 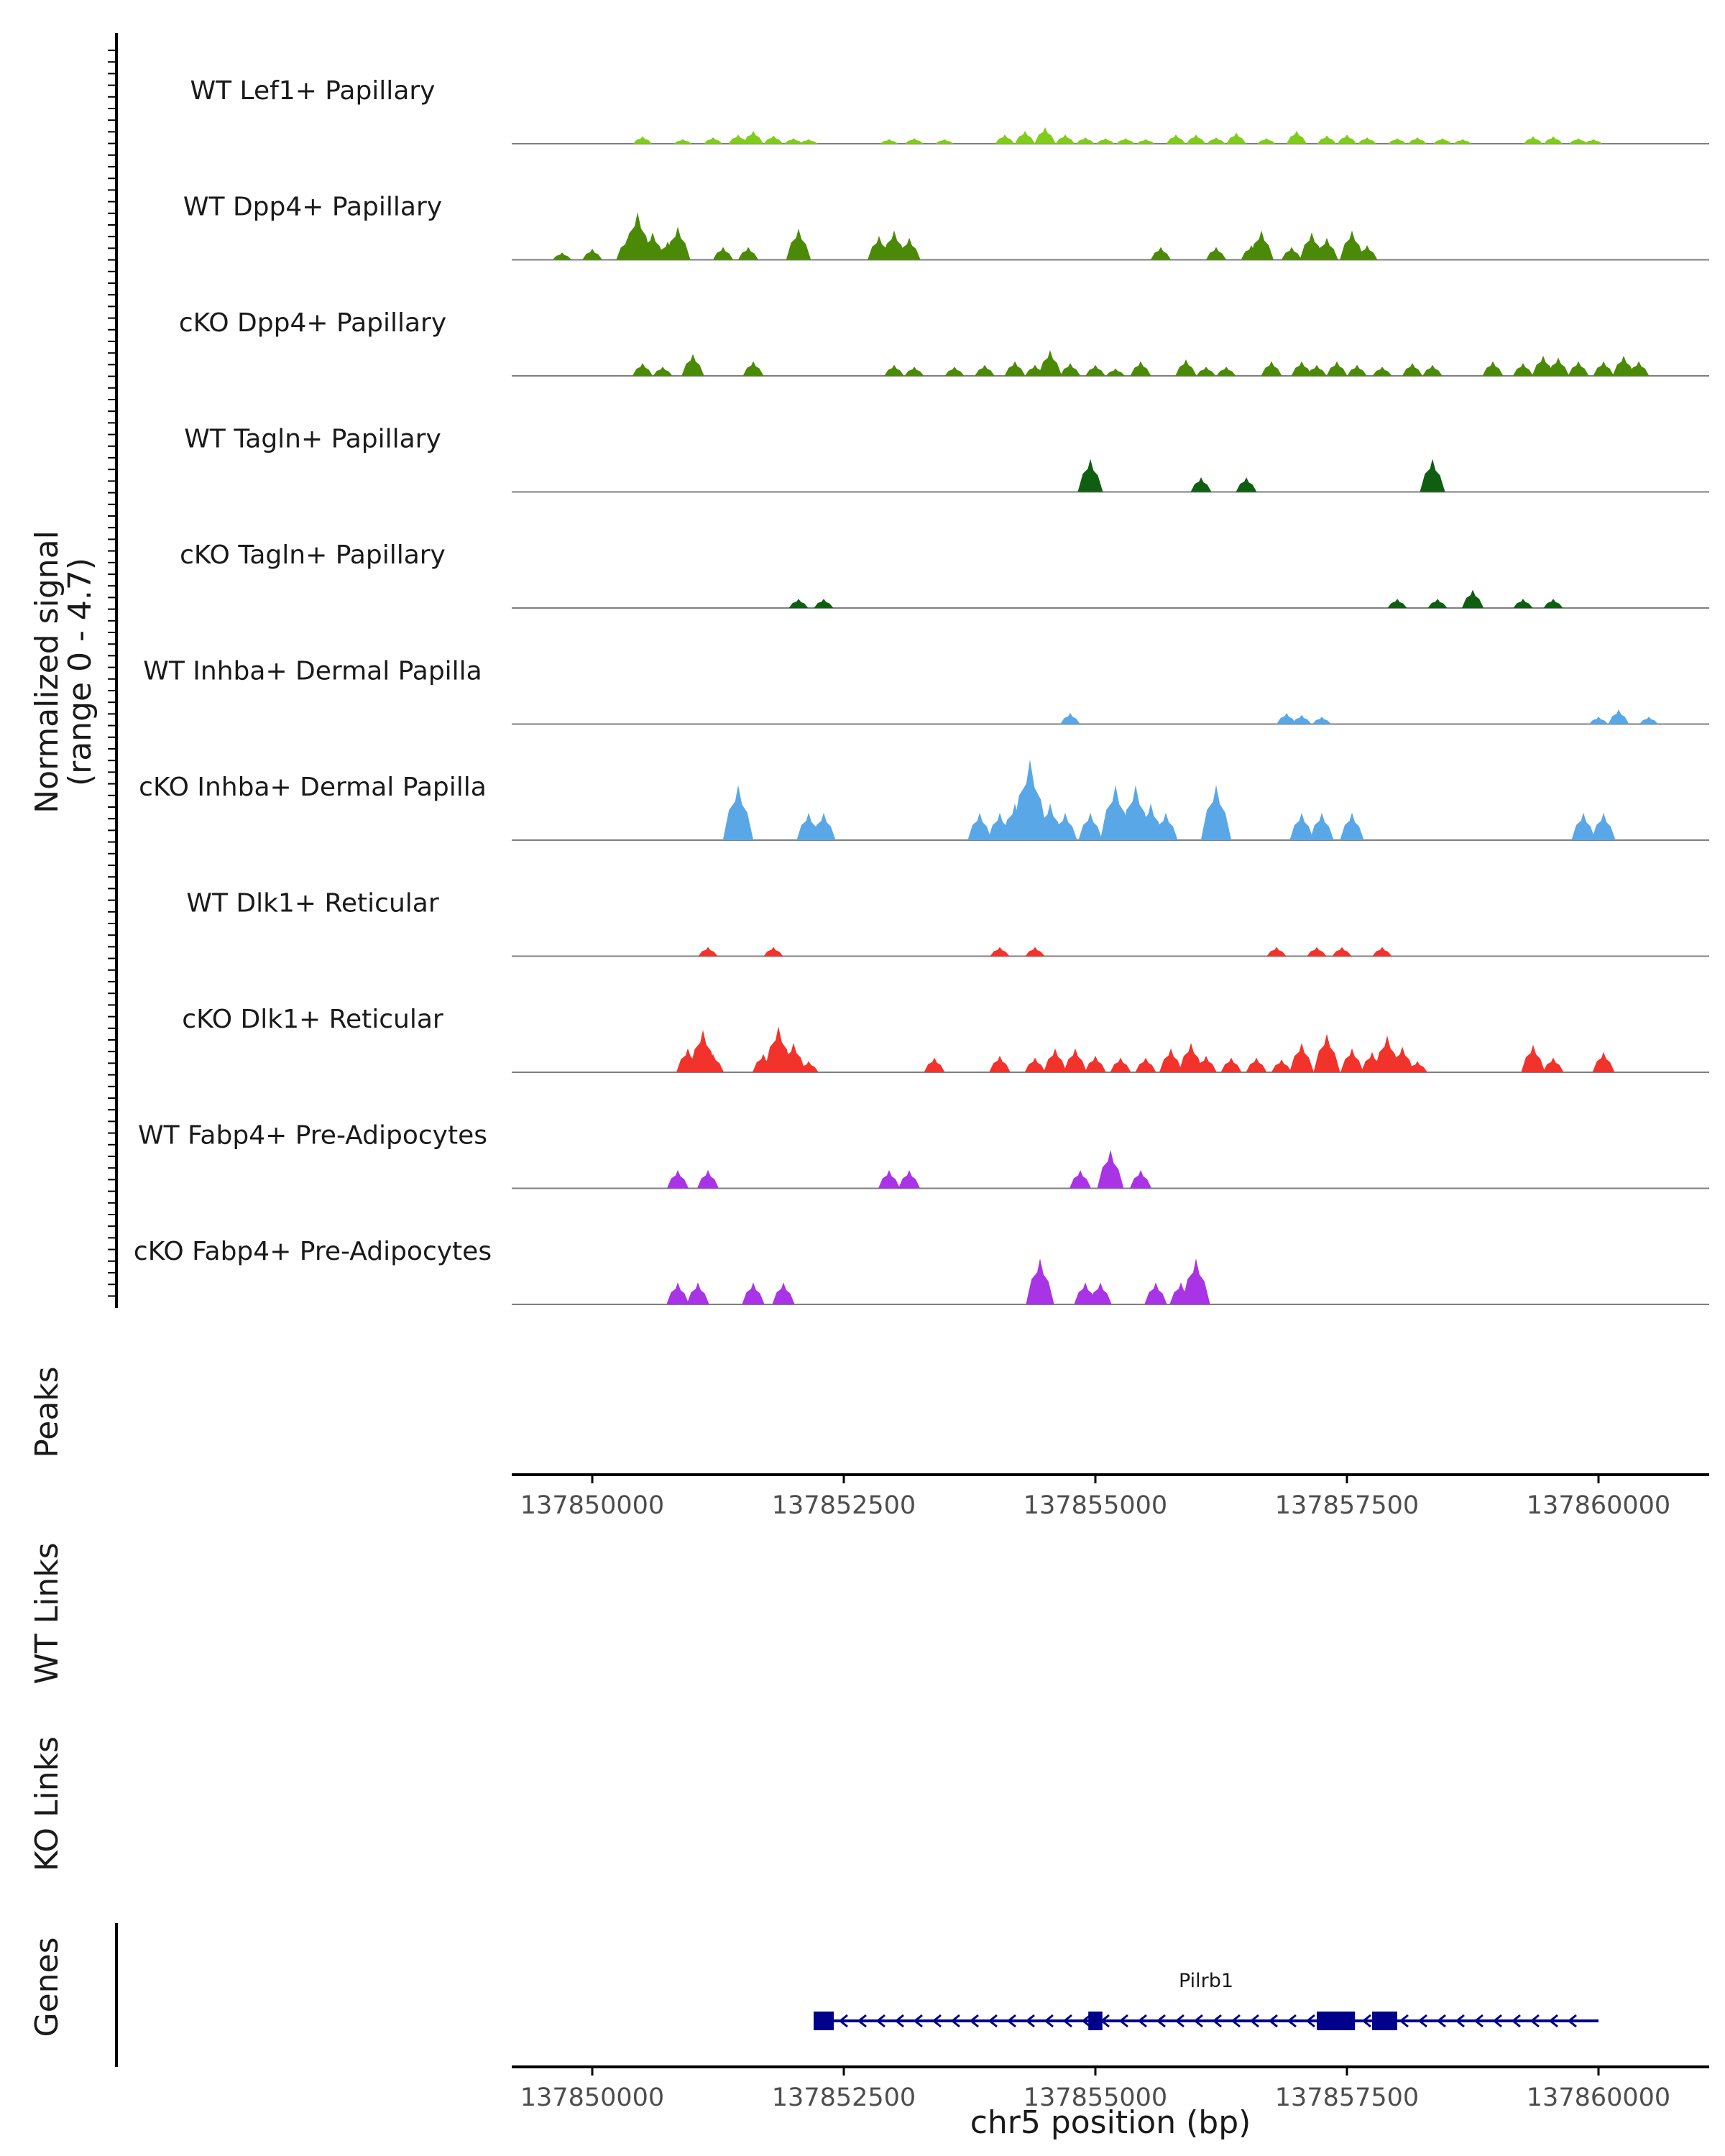 What do you see at coordinates (926, 691) in the screenshot?
I see `track-5: WT Inhba+ Dermal Papilla` at bounding box center [926, 691].